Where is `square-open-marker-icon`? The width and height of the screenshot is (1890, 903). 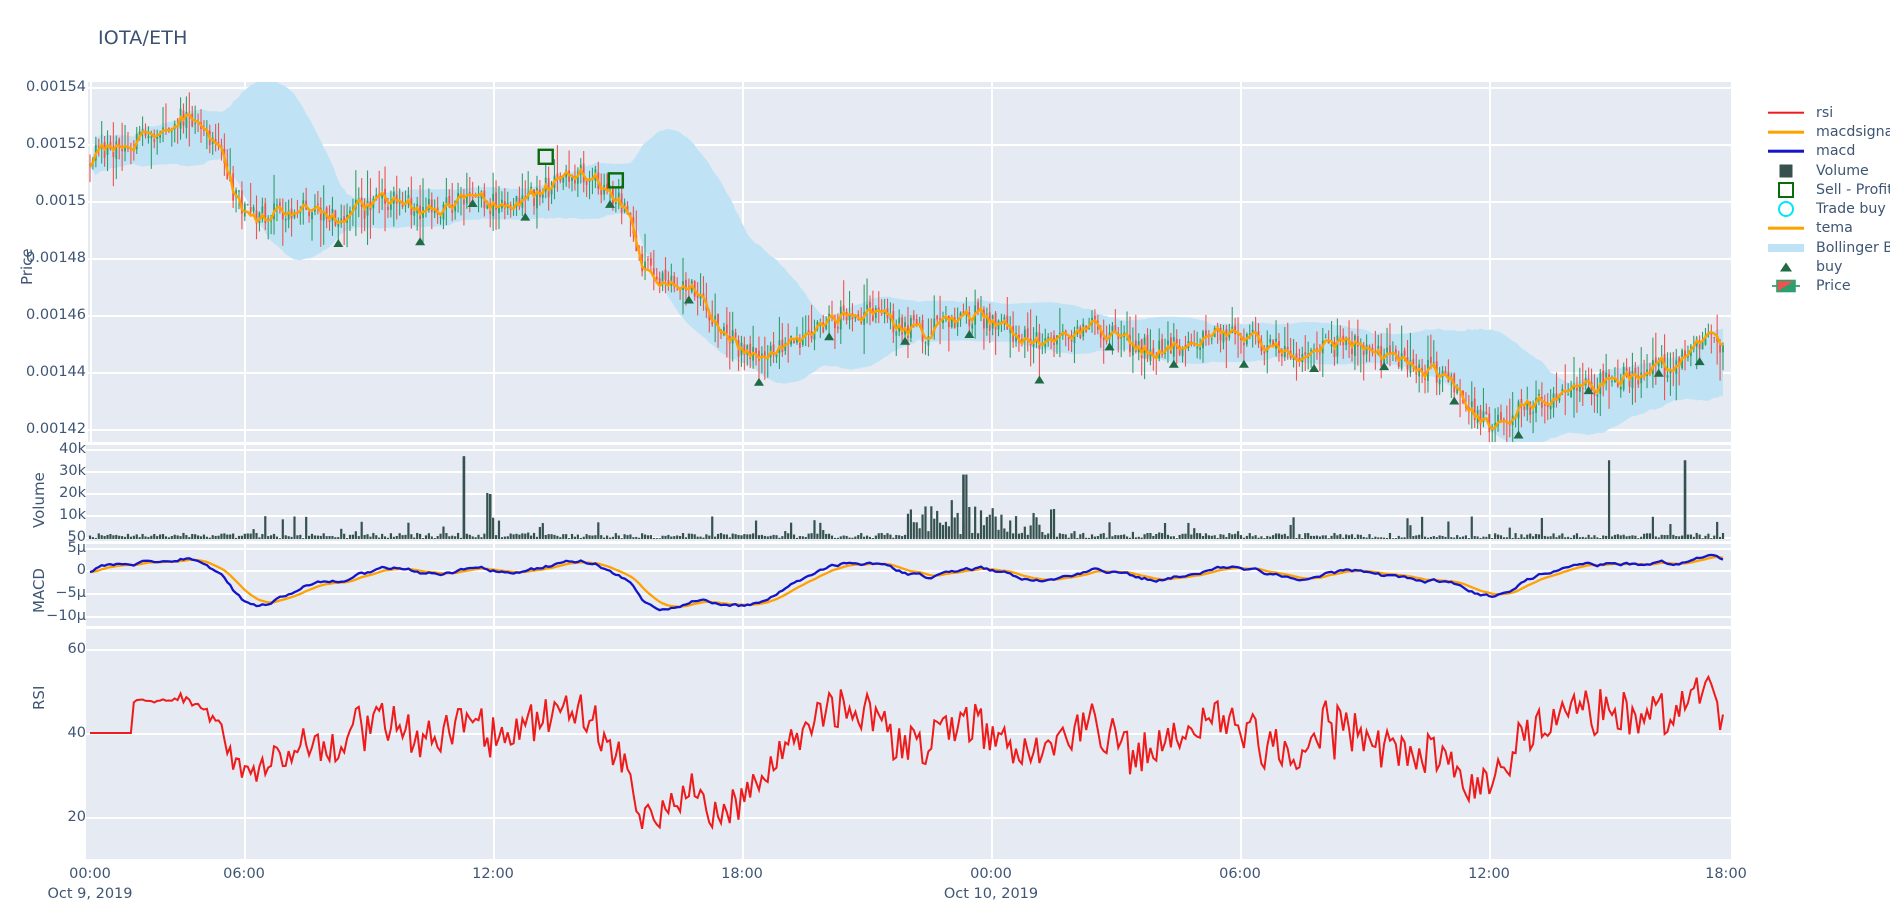
square-open-marker-icon is located at coordinates (1786, 189).